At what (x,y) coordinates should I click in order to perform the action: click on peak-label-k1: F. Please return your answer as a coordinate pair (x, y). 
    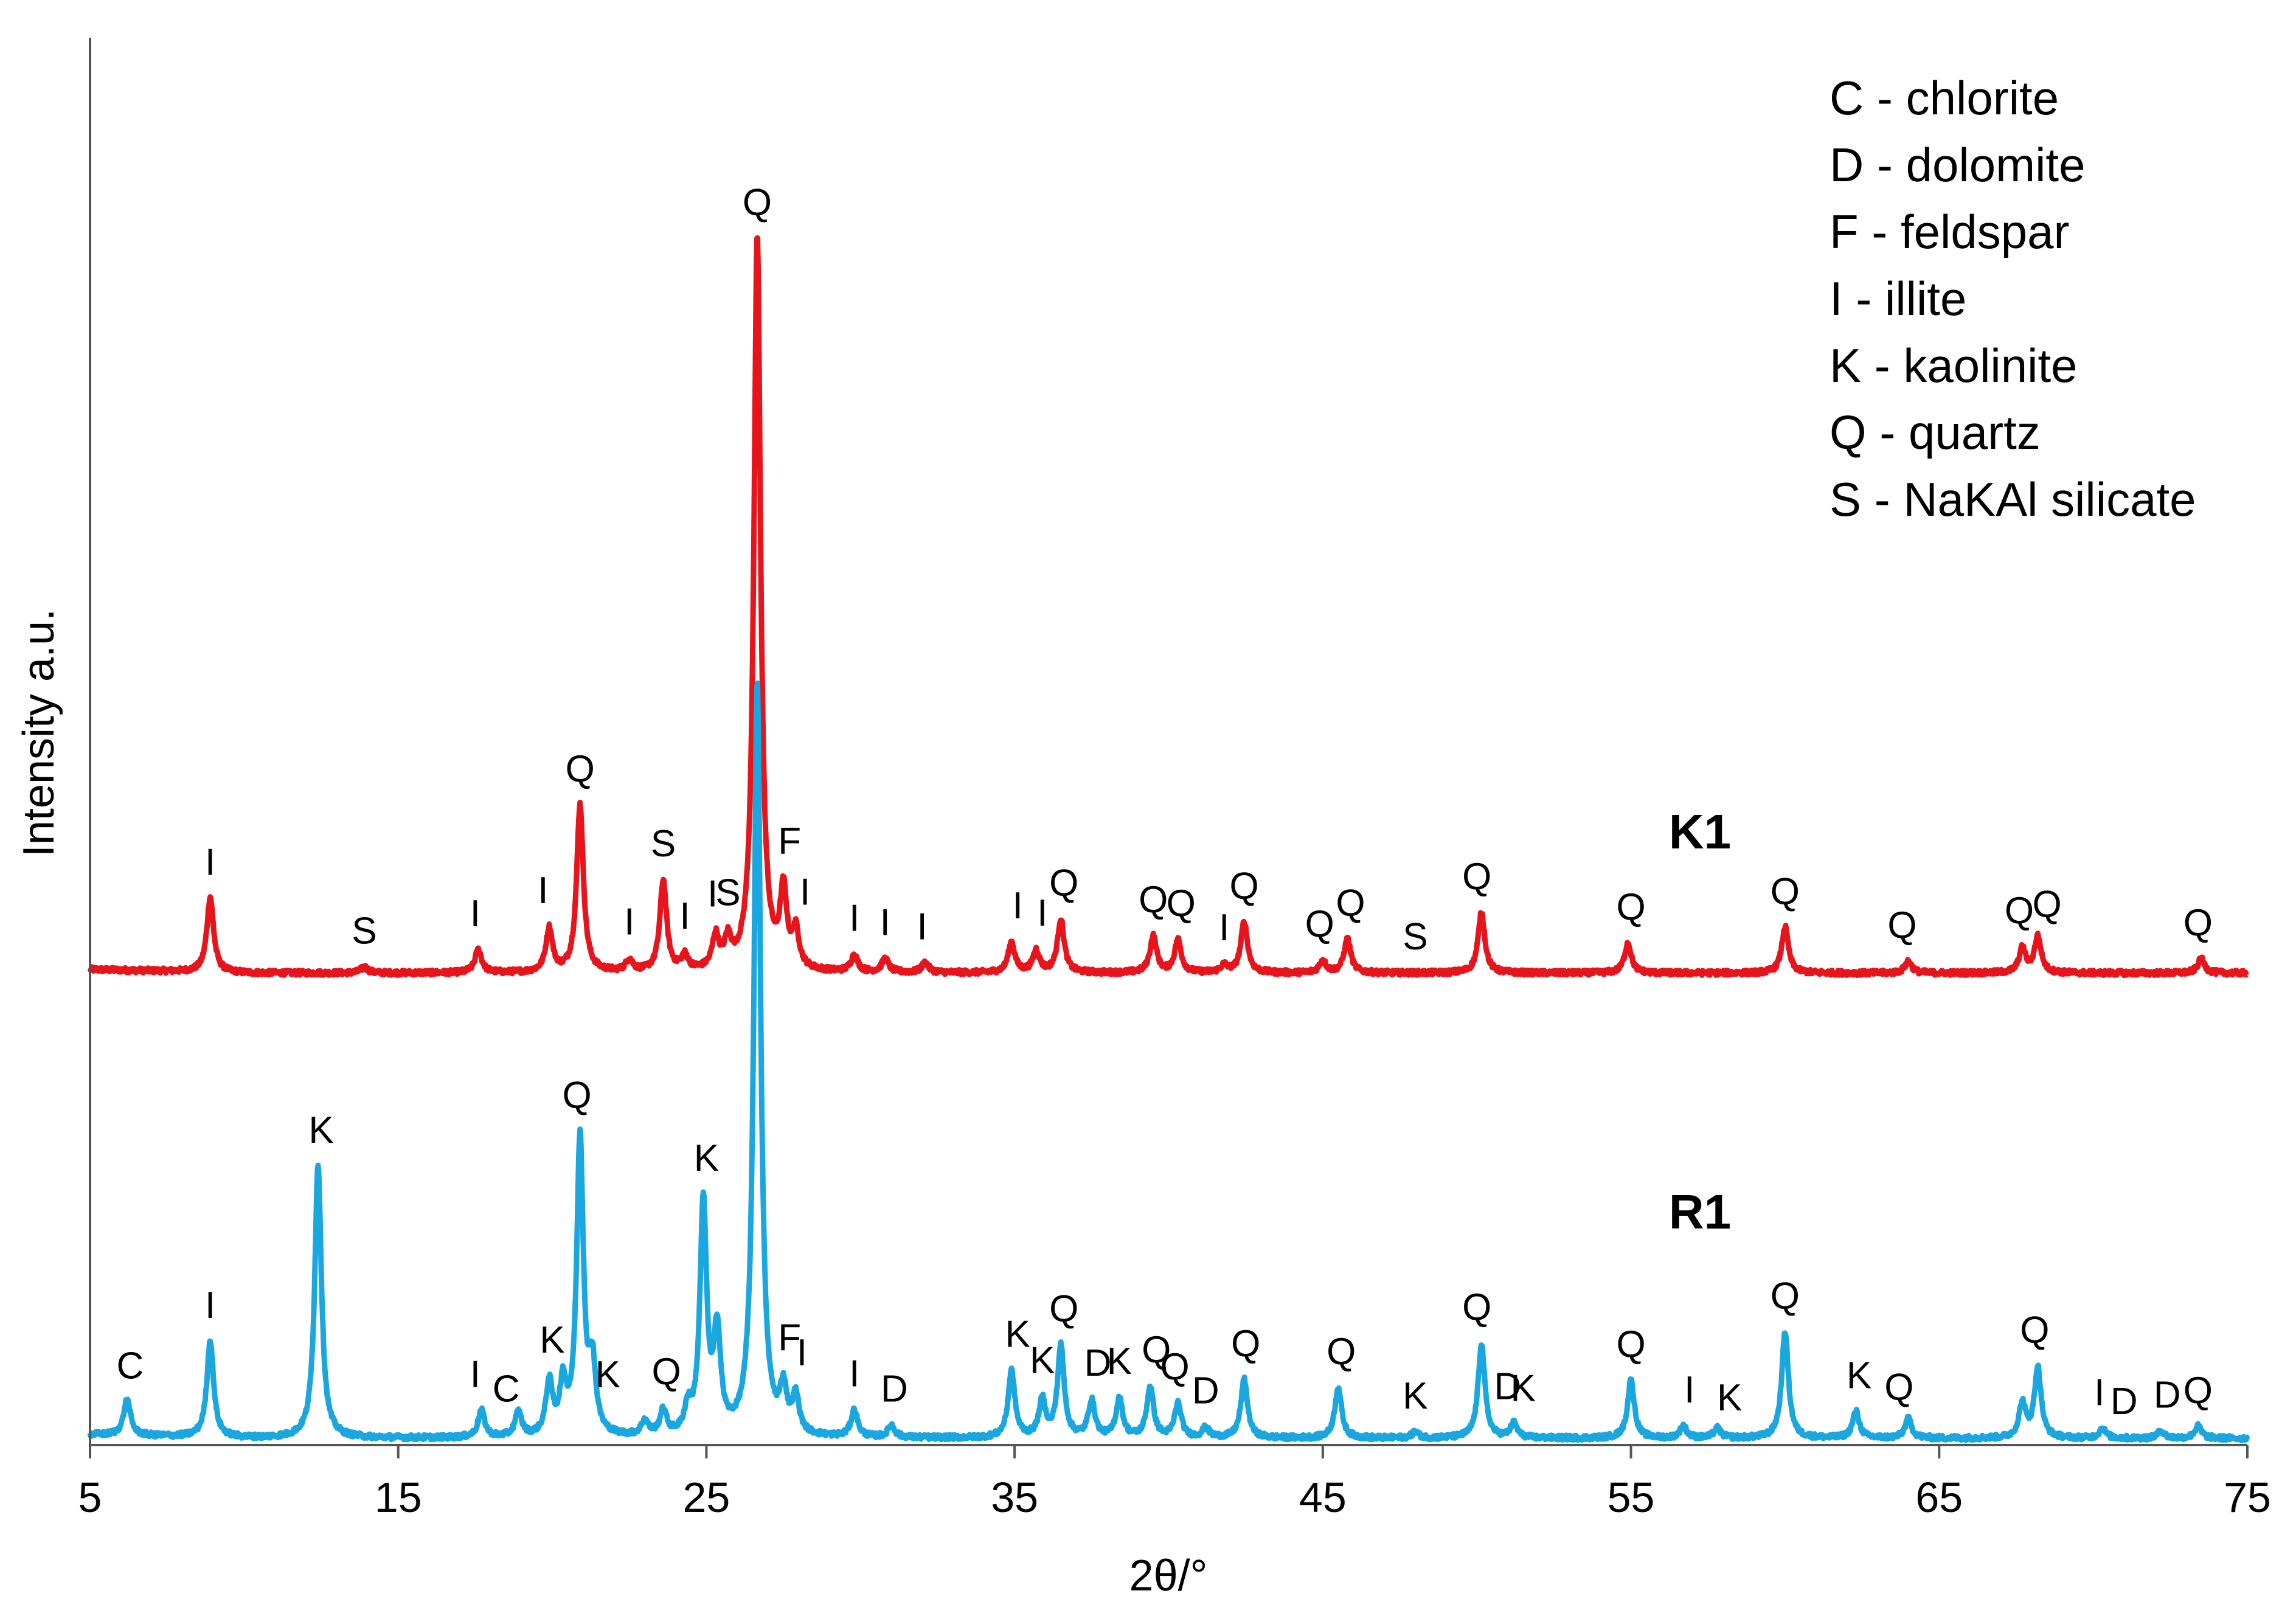
    Looking at the image, I should click on (789, 841).